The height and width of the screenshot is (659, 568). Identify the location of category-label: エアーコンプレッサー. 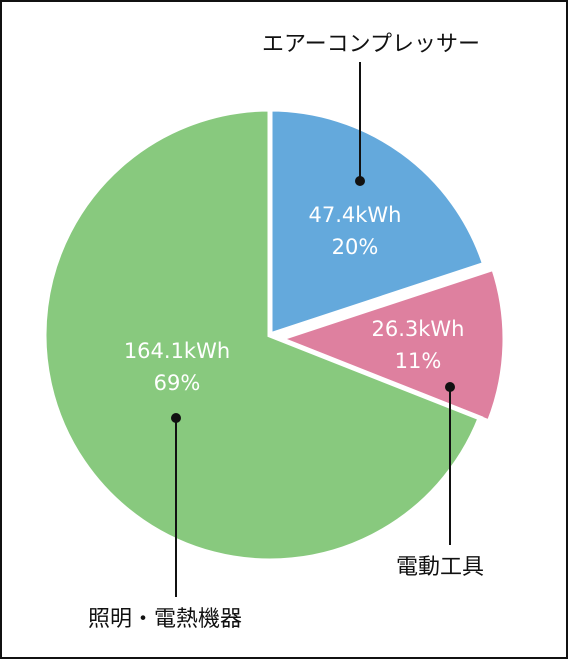
(371, 44).